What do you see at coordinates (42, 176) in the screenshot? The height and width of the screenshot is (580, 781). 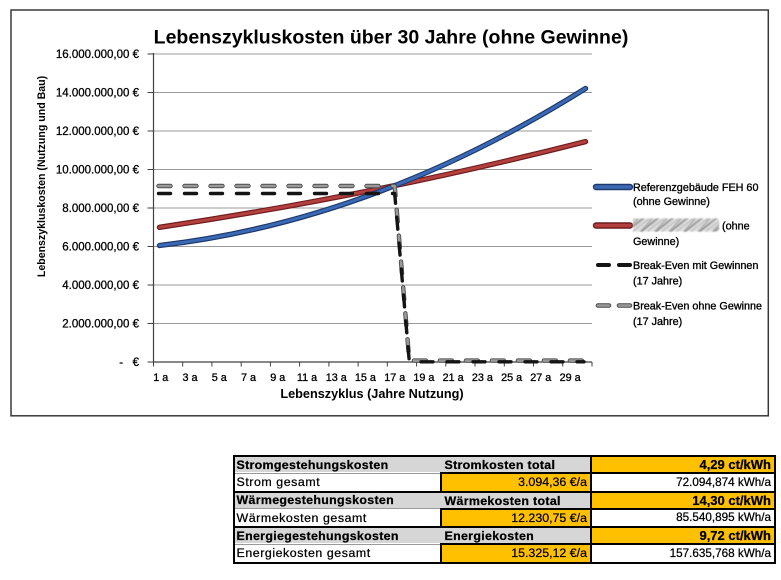 I see `svg-text:Lebenszykluskosten (Nutzung un: Lebenszykluskosten (Nutzung und Bau)` at bounding box center [42, 176].